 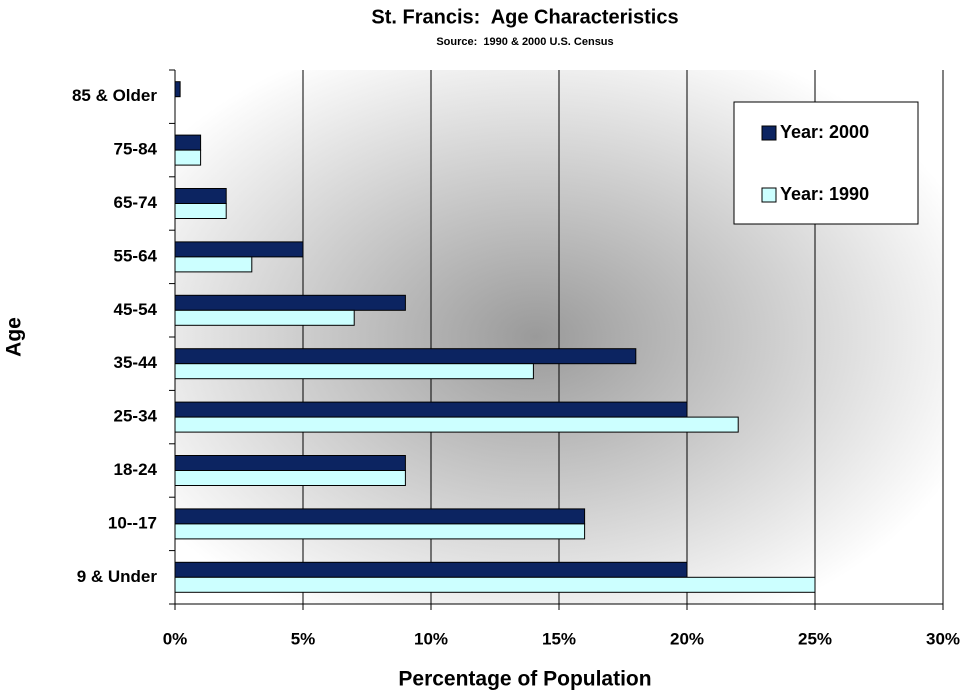 What do you see at coordinates (824, 194) in the screenshot?
I see `legend-label: Year: 1990` at bounding box center [824, 194].